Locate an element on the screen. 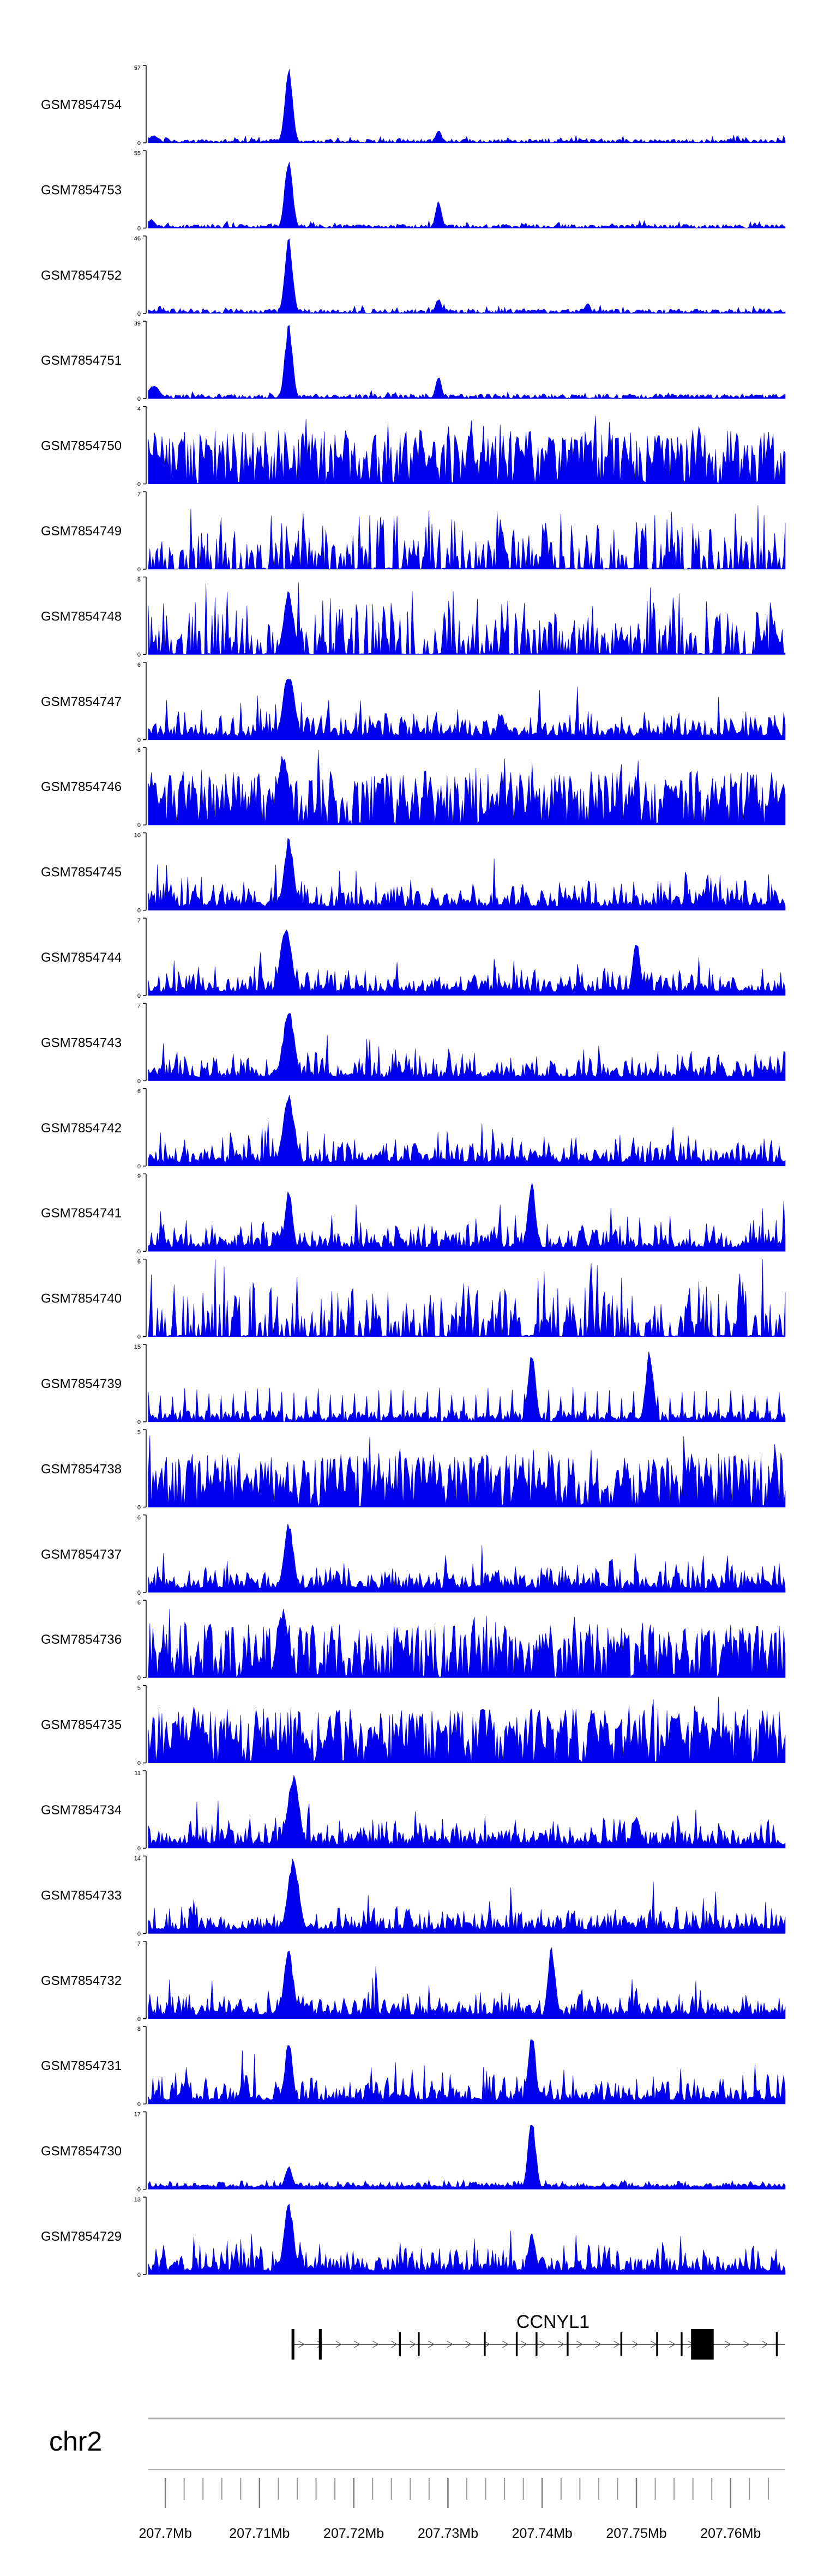 This screenshot has width=818, height=2576. tick-label: 207.71Mb is located at coordinates (259, 2534).